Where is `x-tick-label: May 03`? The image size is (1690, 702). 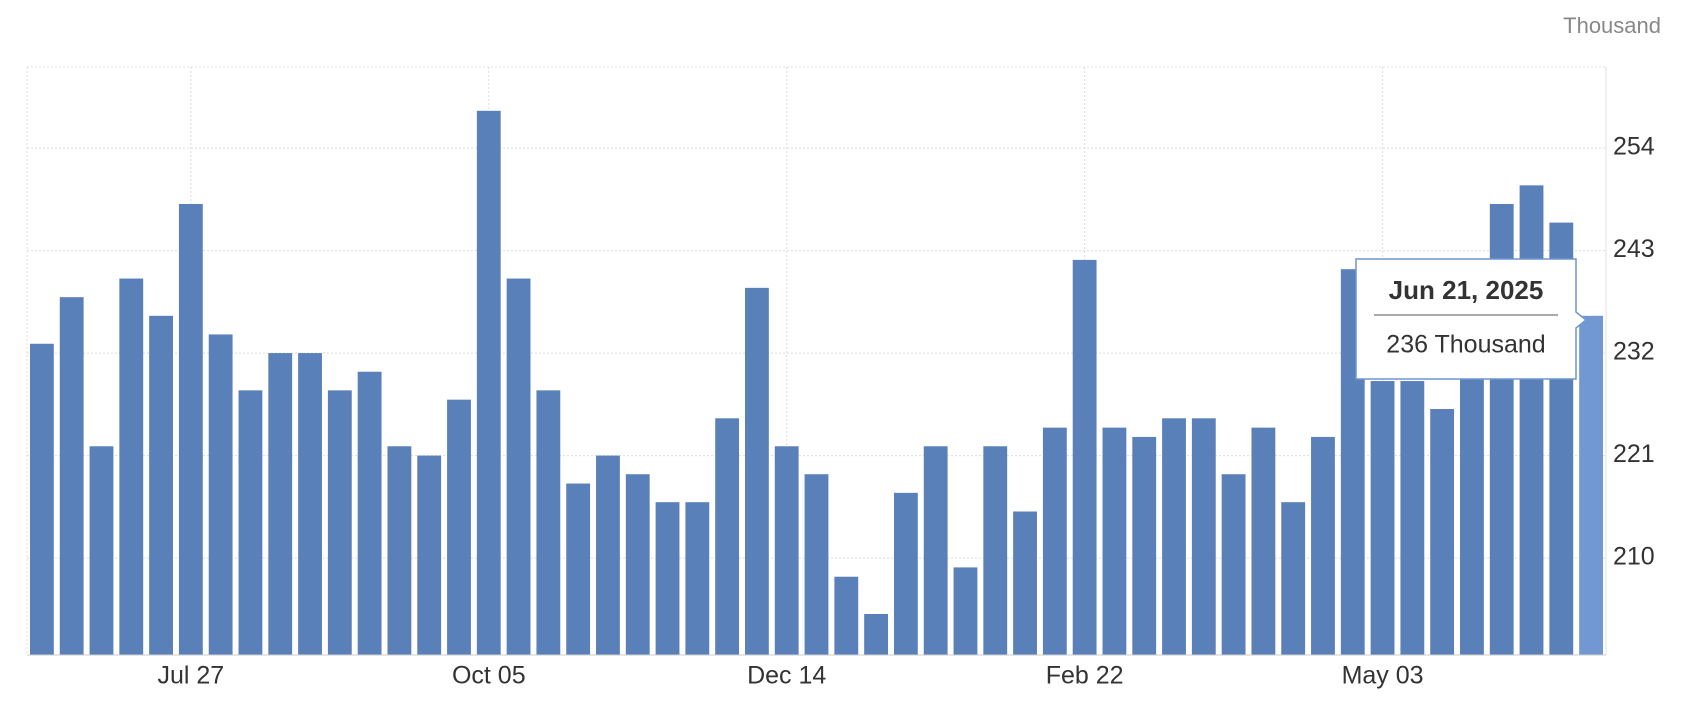 x-tick-label: May 03 is located at coordinates (1383, 676).